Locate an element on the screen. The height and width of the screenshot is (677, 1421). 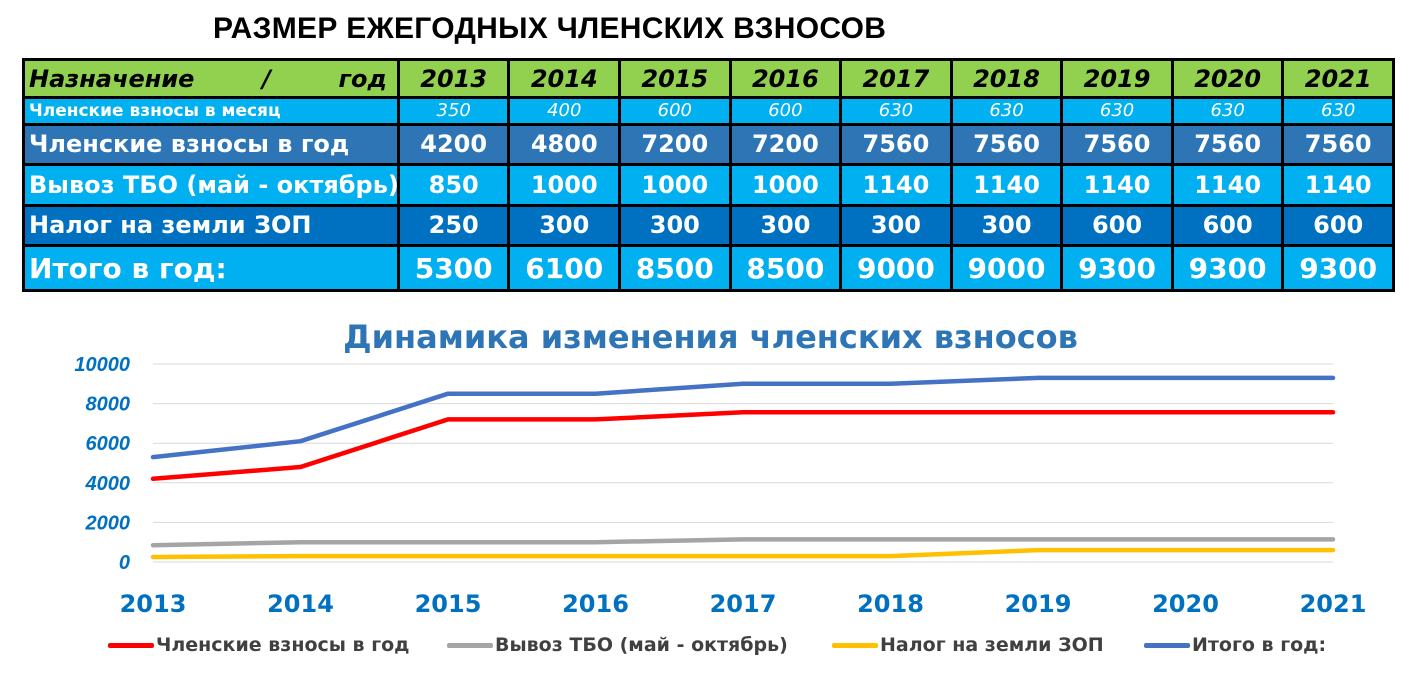
x-tick-label: 2014 is located at coordinates (300, 604).